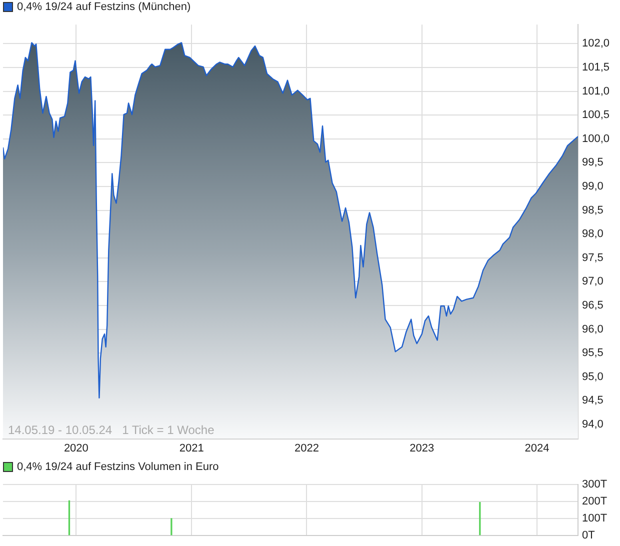  What do you see at coordinates (76, 448) in the screenshot?
I see `x-tick-label: 2020` at bounding box center [76, 448].